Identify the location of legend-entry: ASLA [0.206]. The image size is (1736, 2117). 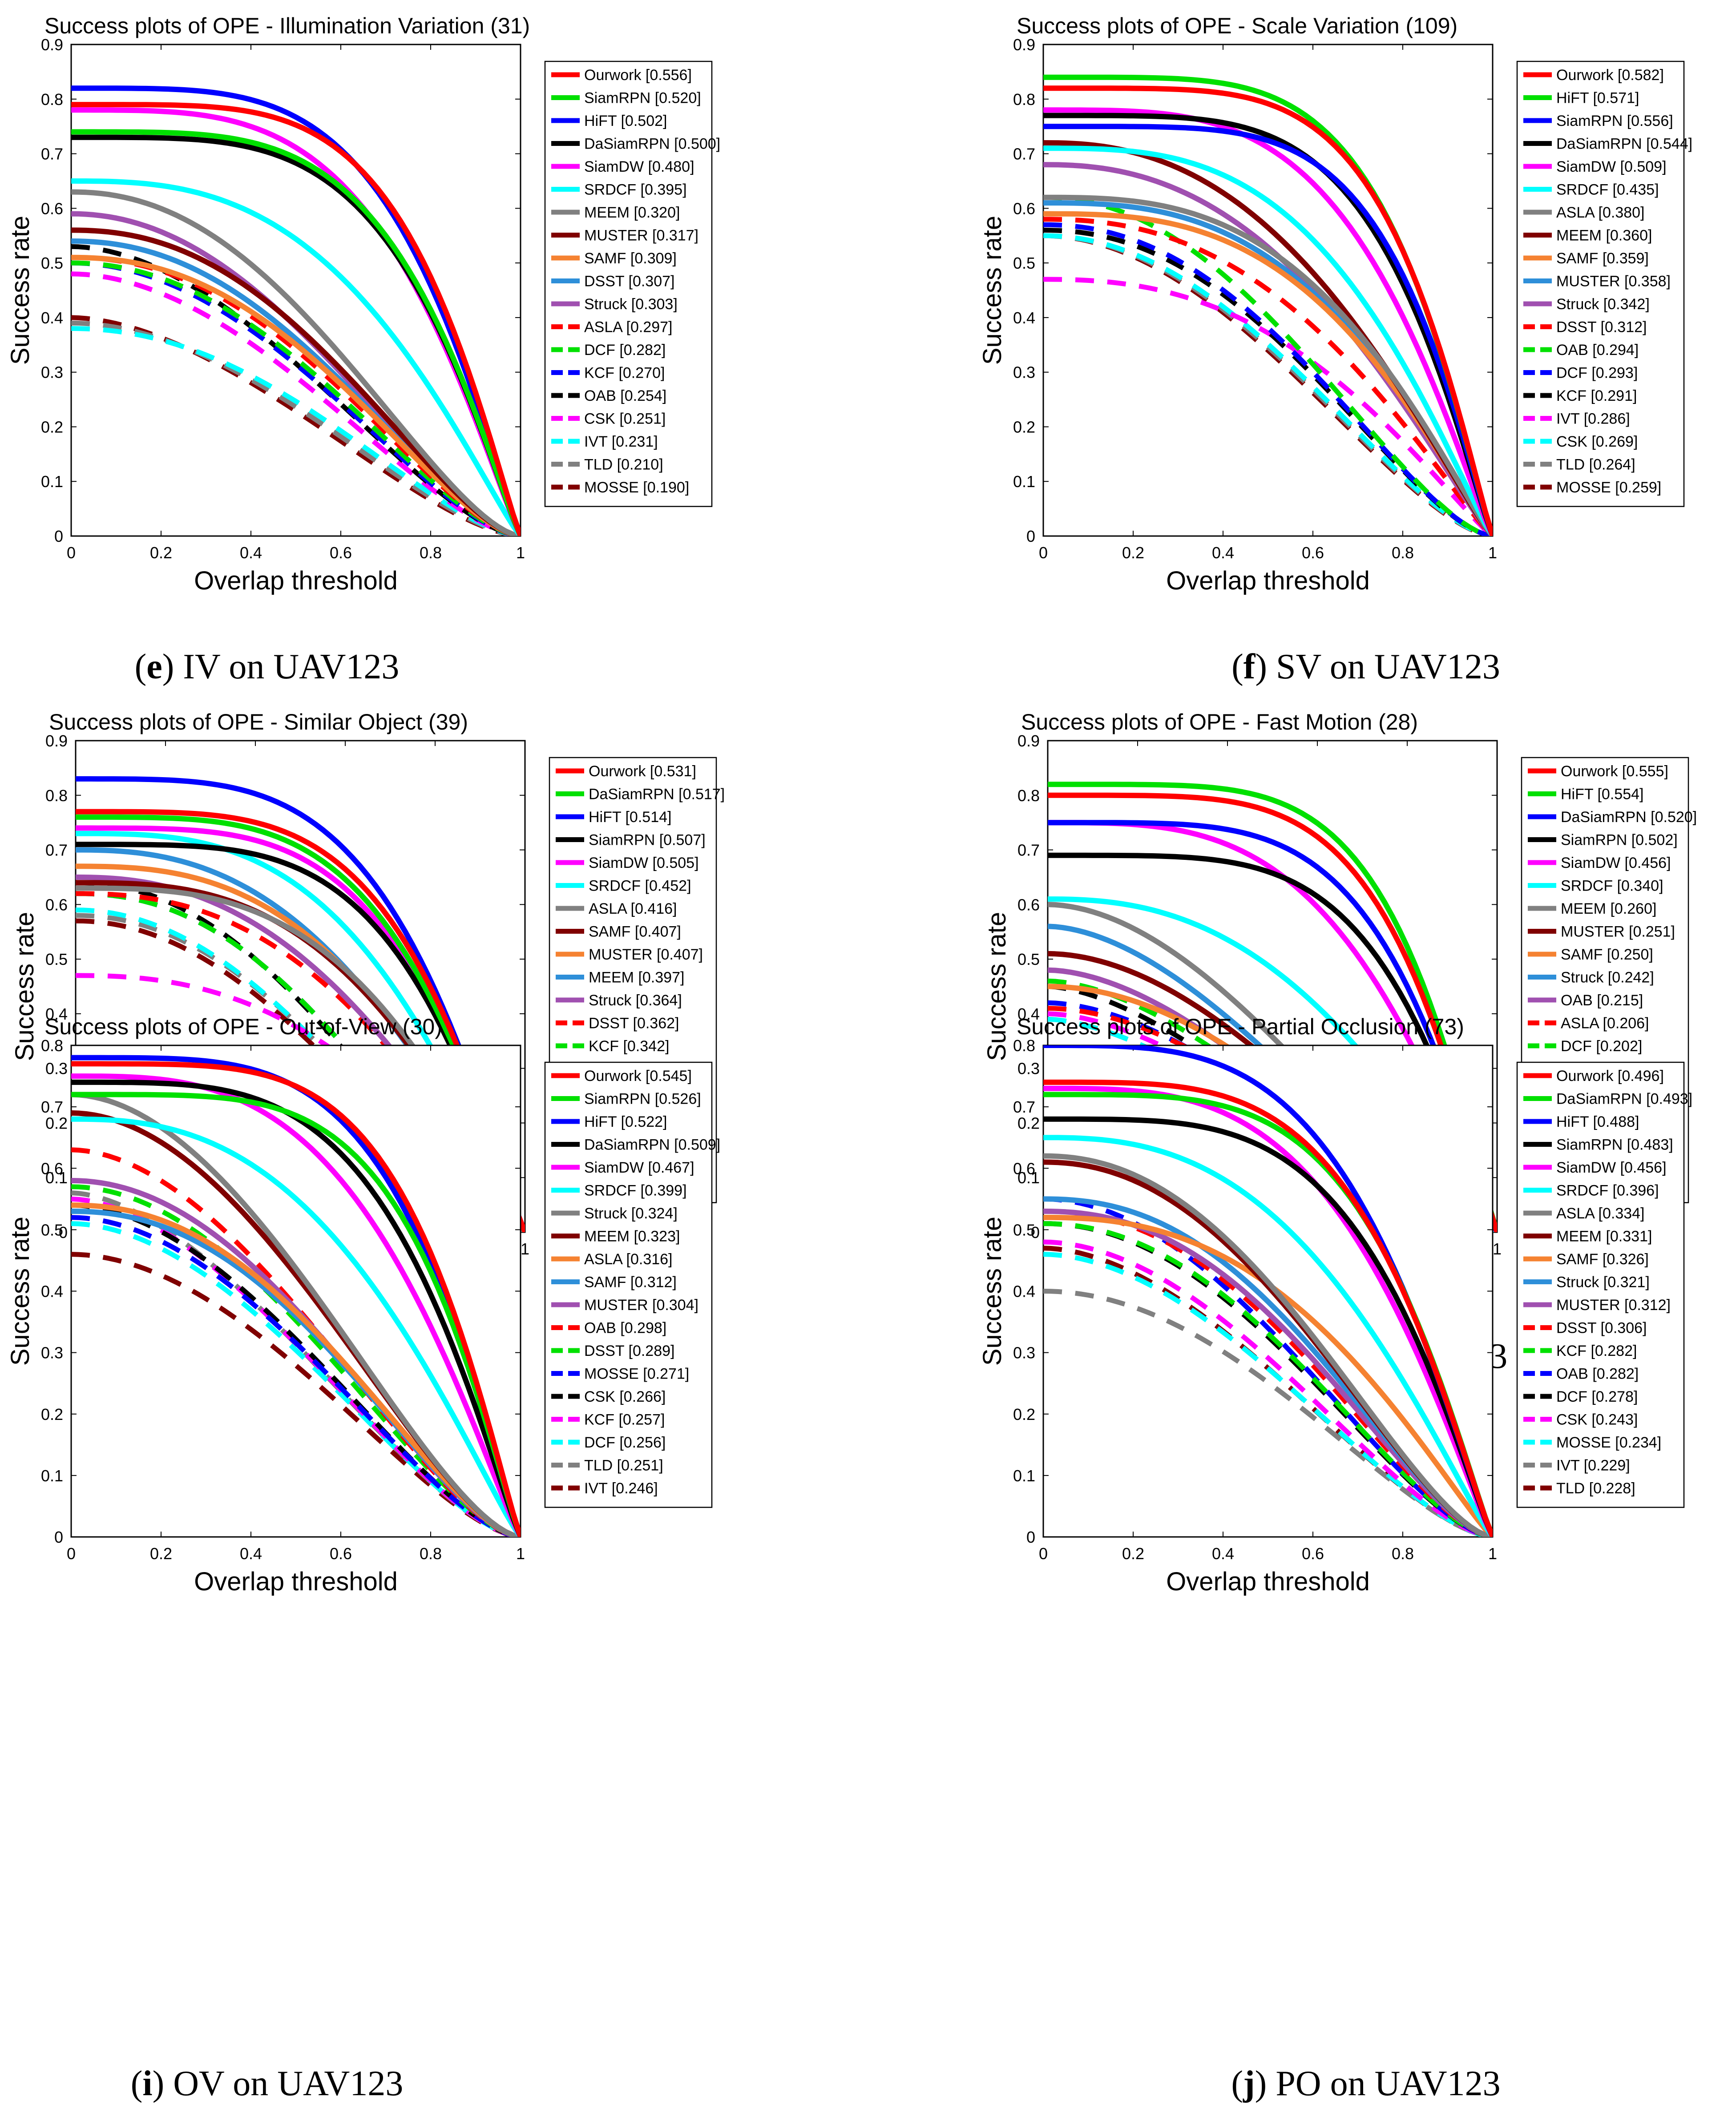
(1605, 1024).